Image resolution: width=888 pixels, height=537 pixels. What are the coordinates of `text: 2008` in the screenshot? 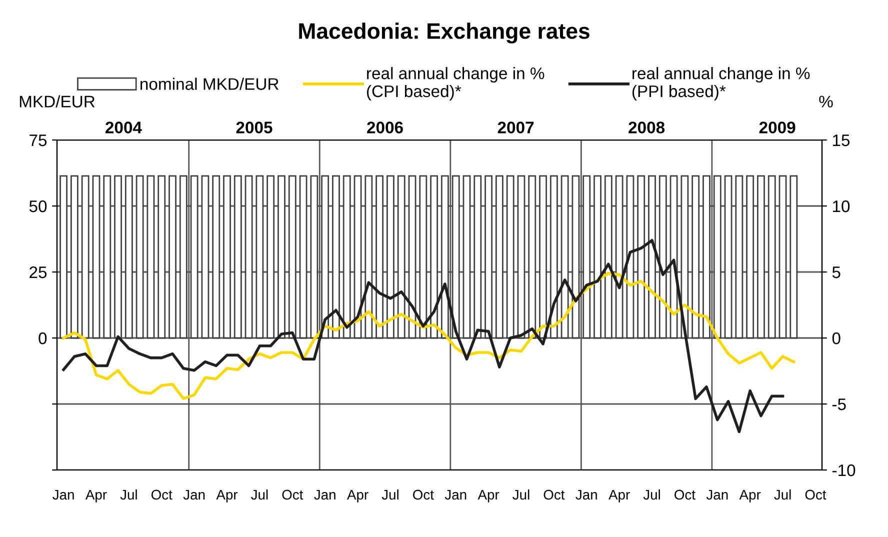 It's located at (646, 128).